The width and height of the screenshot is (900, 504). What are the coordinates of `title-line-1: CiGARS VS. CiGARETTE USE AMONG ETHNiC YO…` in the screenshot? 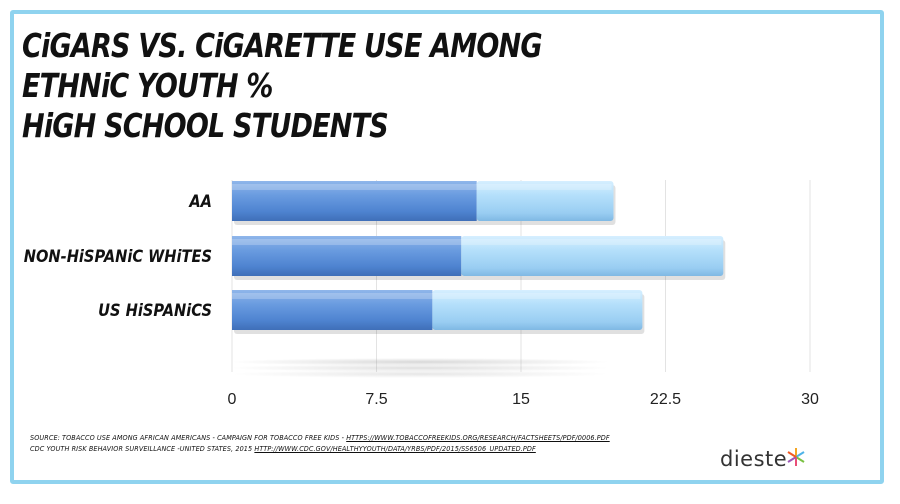 It's located at (282, 65).